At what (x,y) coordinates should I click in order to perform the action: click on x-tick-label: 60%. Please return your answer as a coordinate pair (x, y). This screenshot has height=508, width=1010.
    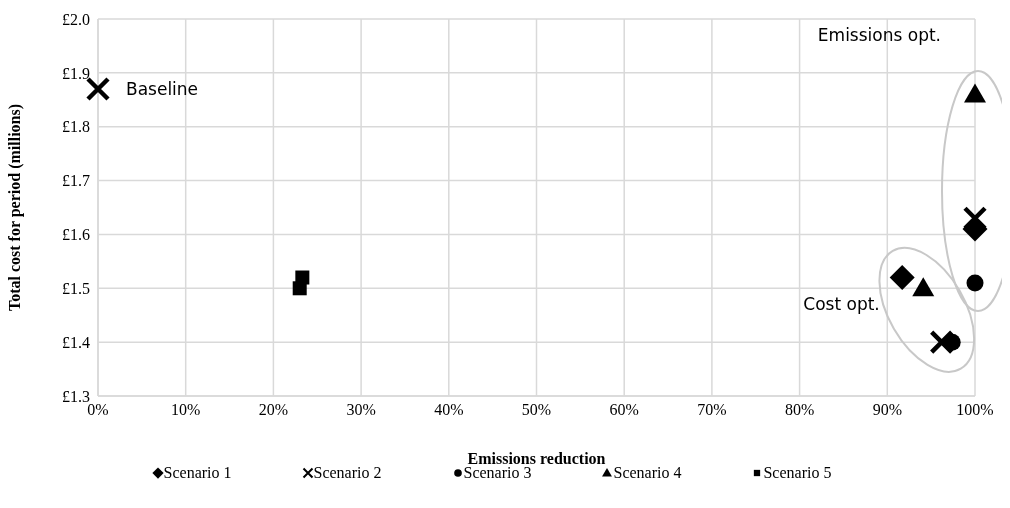
    Looking at the image, I should click on (624, 410).